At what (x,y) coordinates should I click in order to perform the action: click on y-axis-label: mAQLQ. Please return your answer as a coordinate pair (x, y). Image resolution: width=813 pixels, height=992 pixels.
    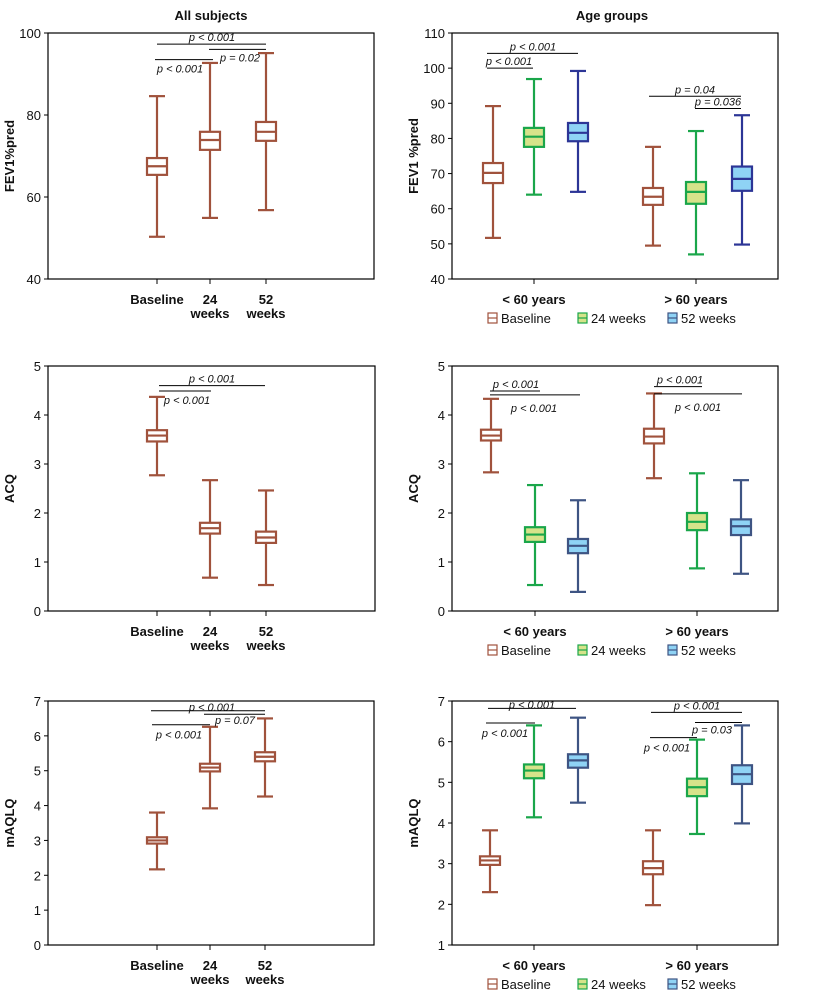
    Looking at the image, I should click on (9, 822).